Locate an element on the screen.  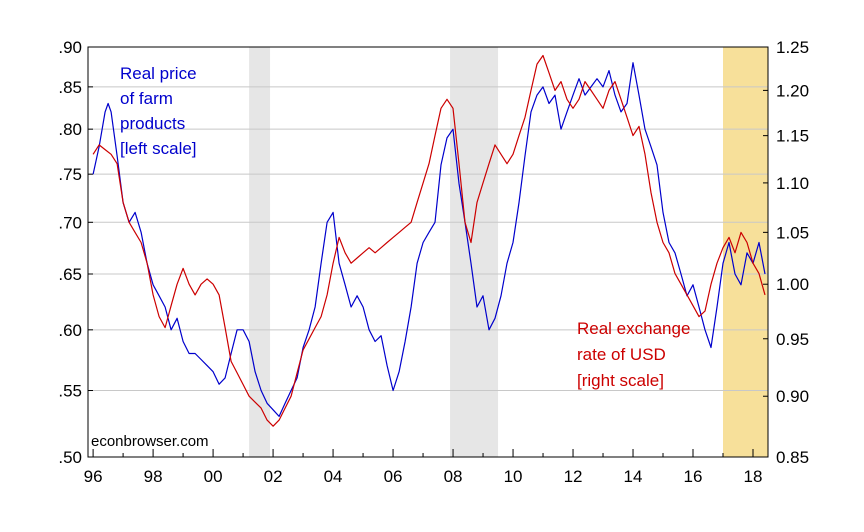
x-tick-label: 10 is located at coordinates (513, 476).